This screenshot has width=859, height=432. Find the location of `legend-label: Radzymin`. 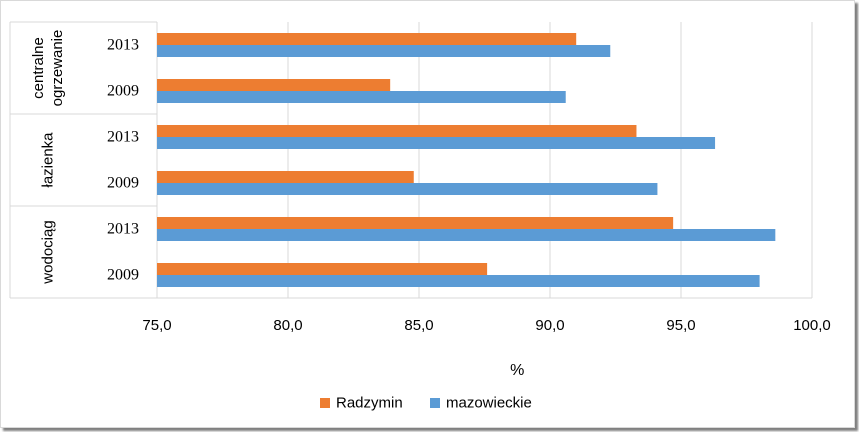

legend-label: Radzymin is located at coordinates (369, 403).